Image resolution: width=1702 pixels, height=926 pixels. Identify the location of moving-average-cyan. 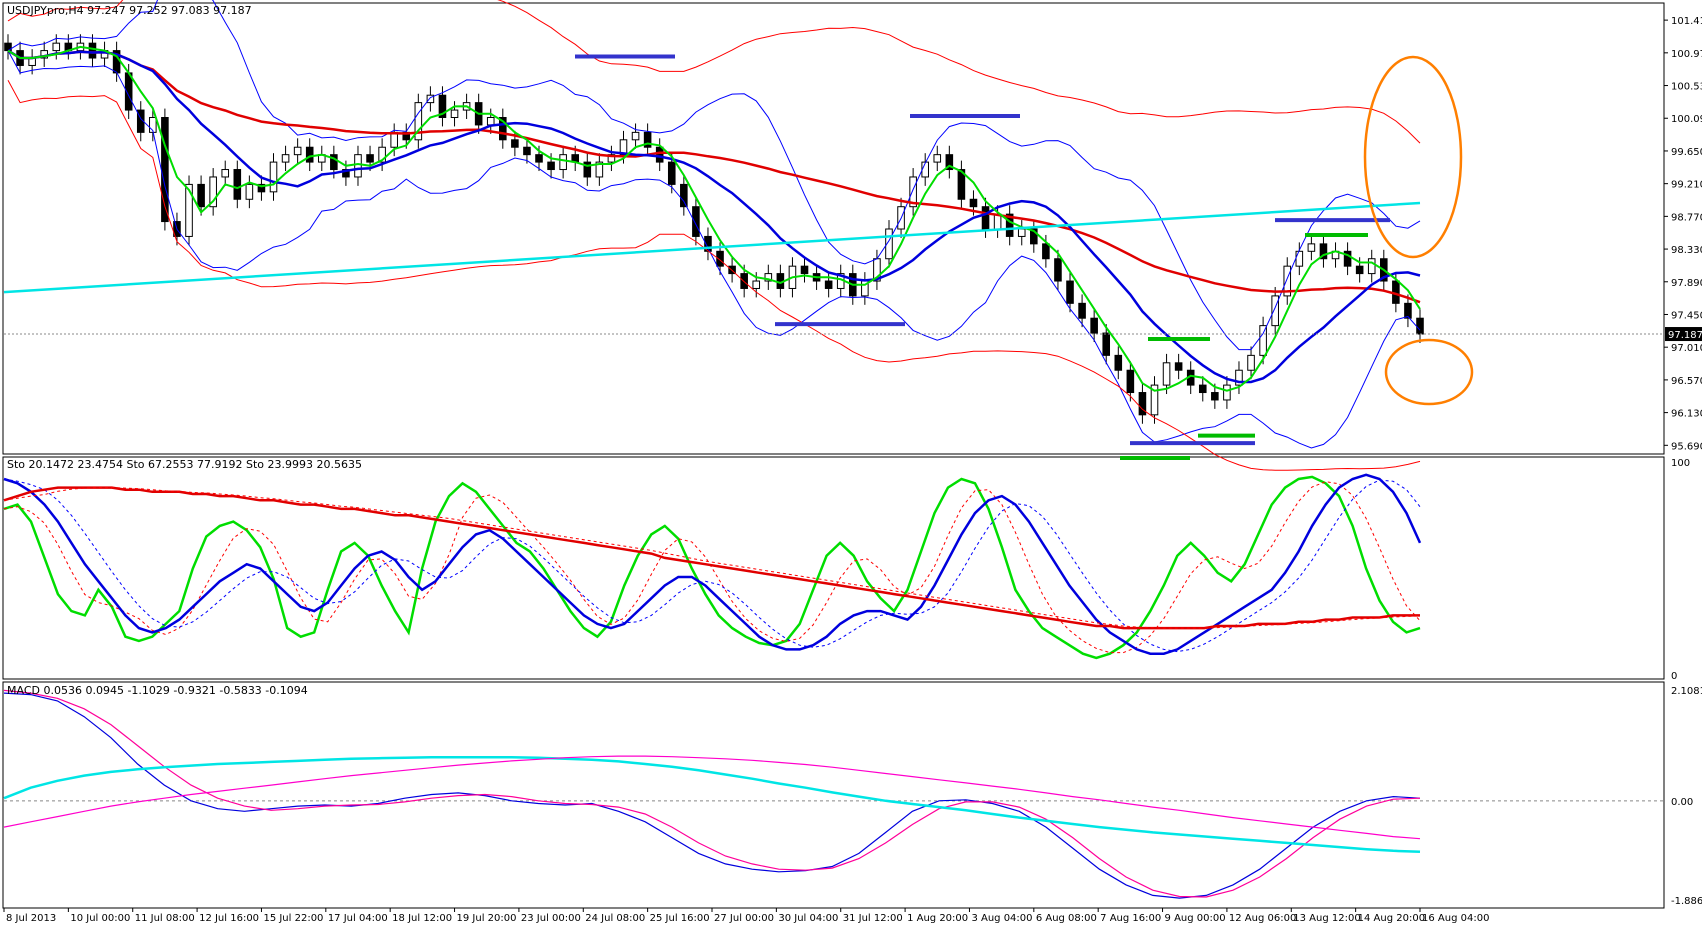
(712, 247).